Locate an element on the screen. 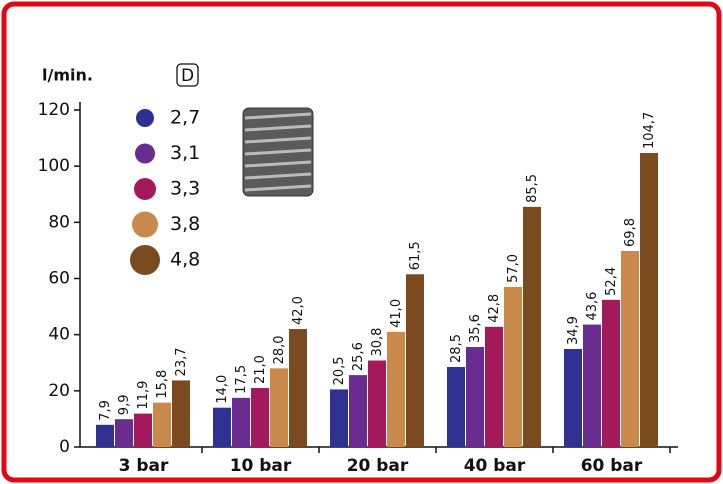 The width and height of the screenshot is (723, 484). legend-label: 3,3 is located at coordinates (185, 189).